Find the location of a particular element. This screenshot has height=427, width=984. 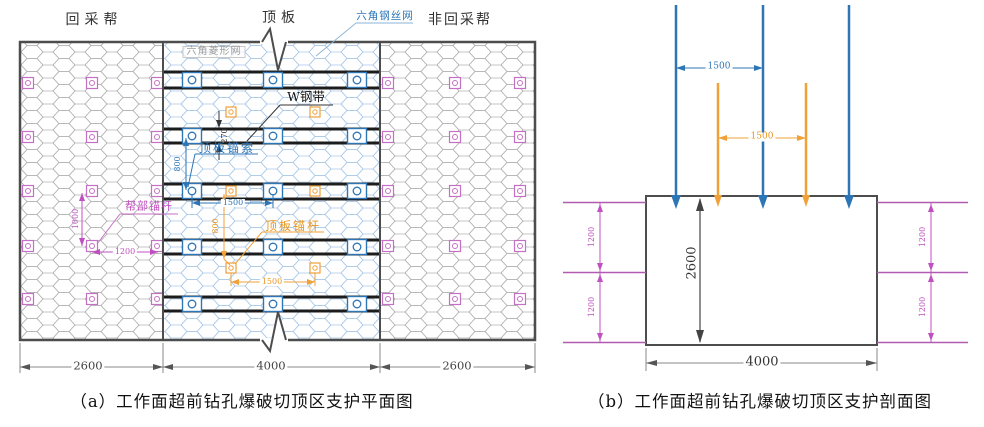

roadway-outline-section is located at coordinates (761, 270).